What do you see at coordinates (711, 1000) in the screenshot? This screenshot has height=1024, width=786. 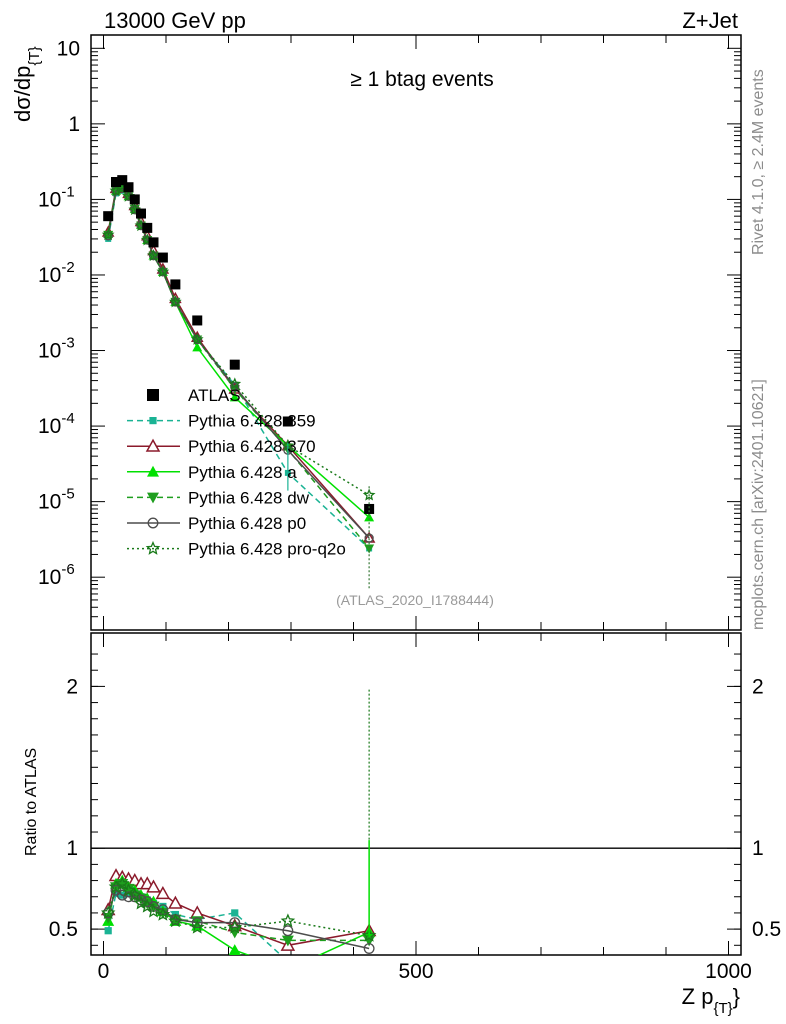 I see `x-axis-title: Z p{T}}` at bounding box center [711, 1000].